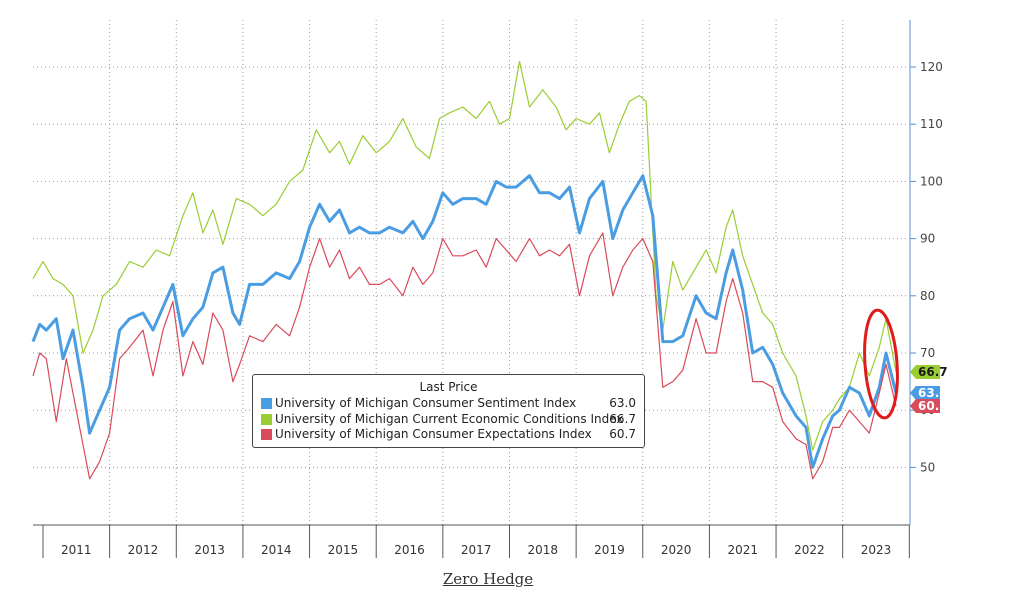 The image size is (1016, 598). Describe the element at coordinates (609, 550) in the screenshot. I see `x-tick-label: 2019` at that location.